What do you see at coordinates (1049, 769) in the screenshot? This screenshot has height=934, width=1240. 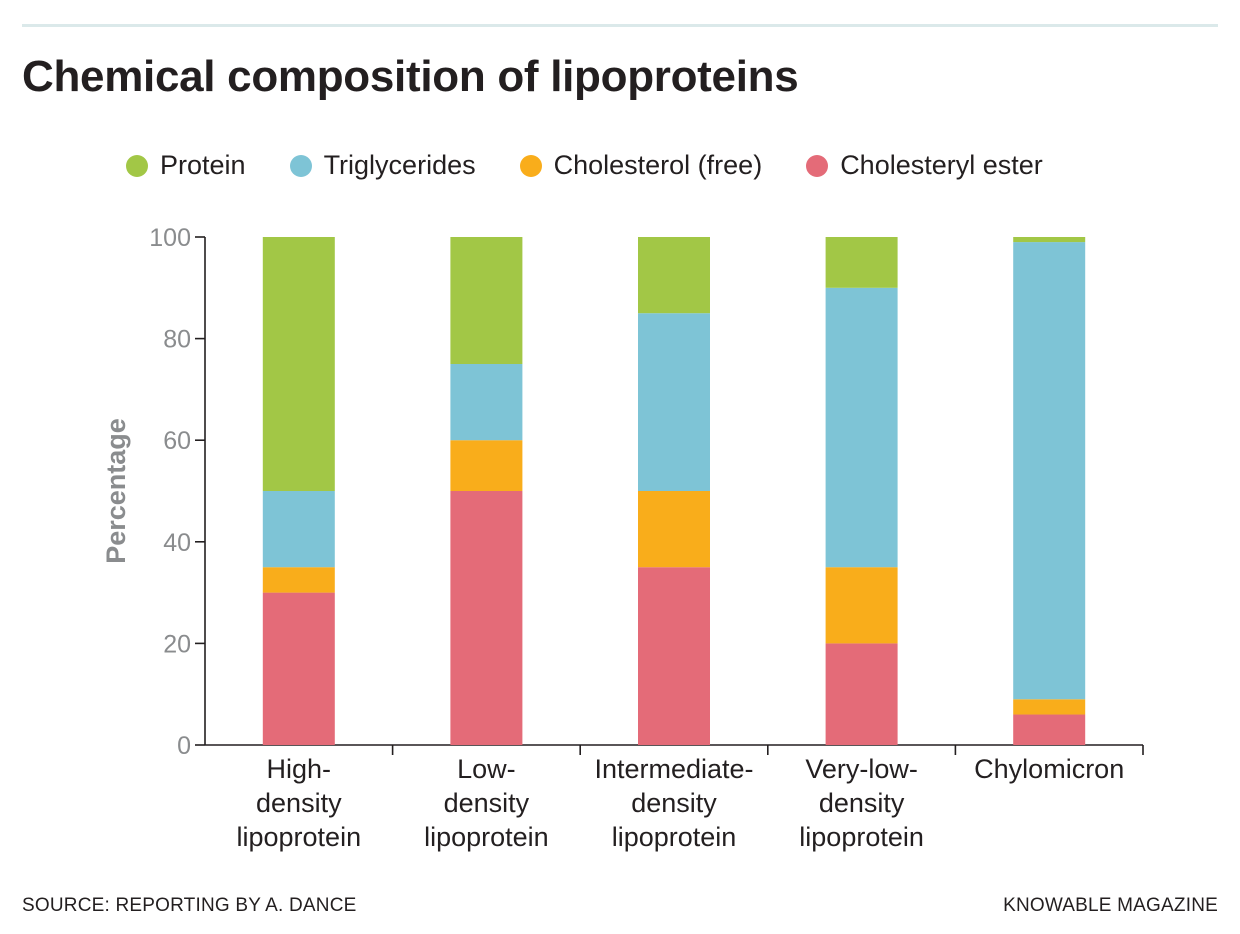 I see `x-category-label: Chylomicron` at bounding box center [1049, 769].